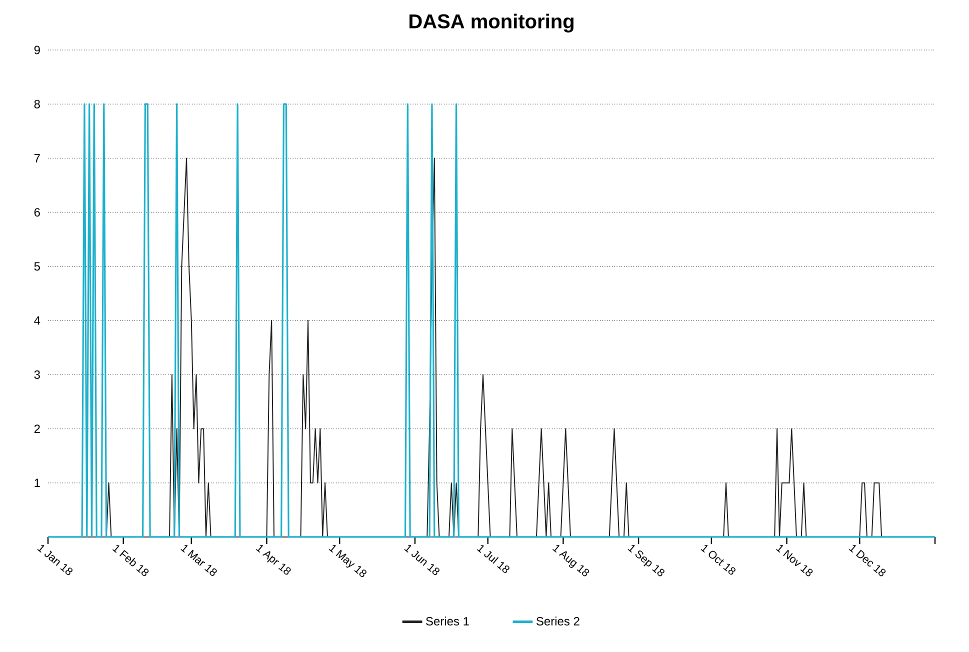 The image size is (969, 652). Describe the element at coordinates (447, 621) in the screenshot. I see `legend-label: Series 1` at that location.